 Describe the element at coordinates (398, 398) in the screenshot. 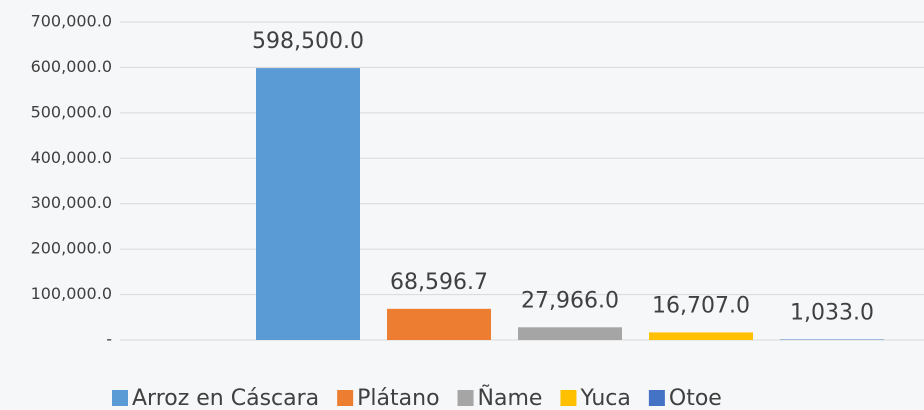

I see `legend-label: Plátano` at that location.